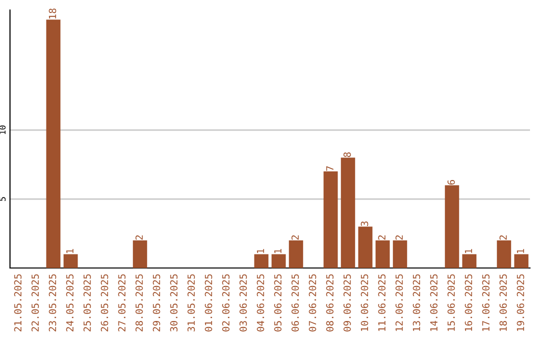 The width and height of the screenshot is (540, 340). What do you see at coordinates (104, 303) in the screenshot?
I see `x-tick-label: 26.05.2025` at bounding box center [104, 303].